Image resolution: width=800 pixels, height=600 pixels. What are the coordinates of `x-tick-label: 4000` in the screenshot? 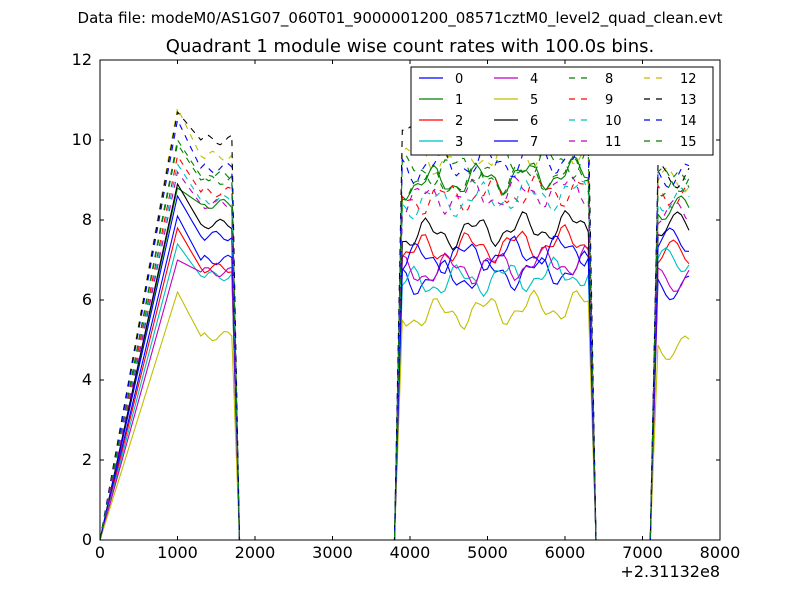 It's located at (410, 552).